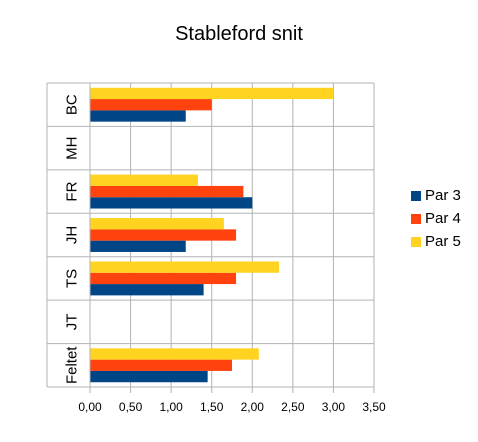 The height and width of the screenshot is (442, 478). What do you see at coordinates (71, 365) in the screenshot?
I see `category-label: Feltet` at bounding box center [71, 365].